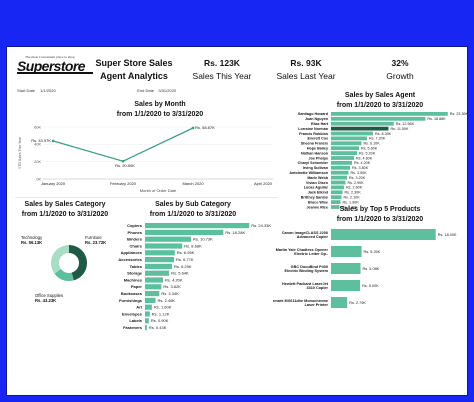 The image size is (474, 402). Describe the element at coordinates (130, 259) in the screenshot. I see `category-label: Accessories` at that location.